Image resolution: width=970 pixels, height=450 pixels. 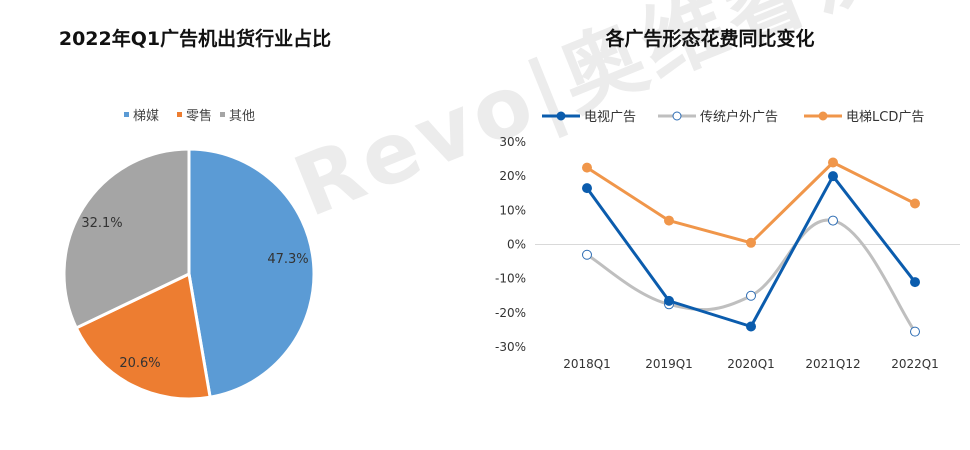 What do you see at coordinates (139, 363) in the screenshot?
I see `pie-data-label: 20.6%` at bounding box center [139, 363].